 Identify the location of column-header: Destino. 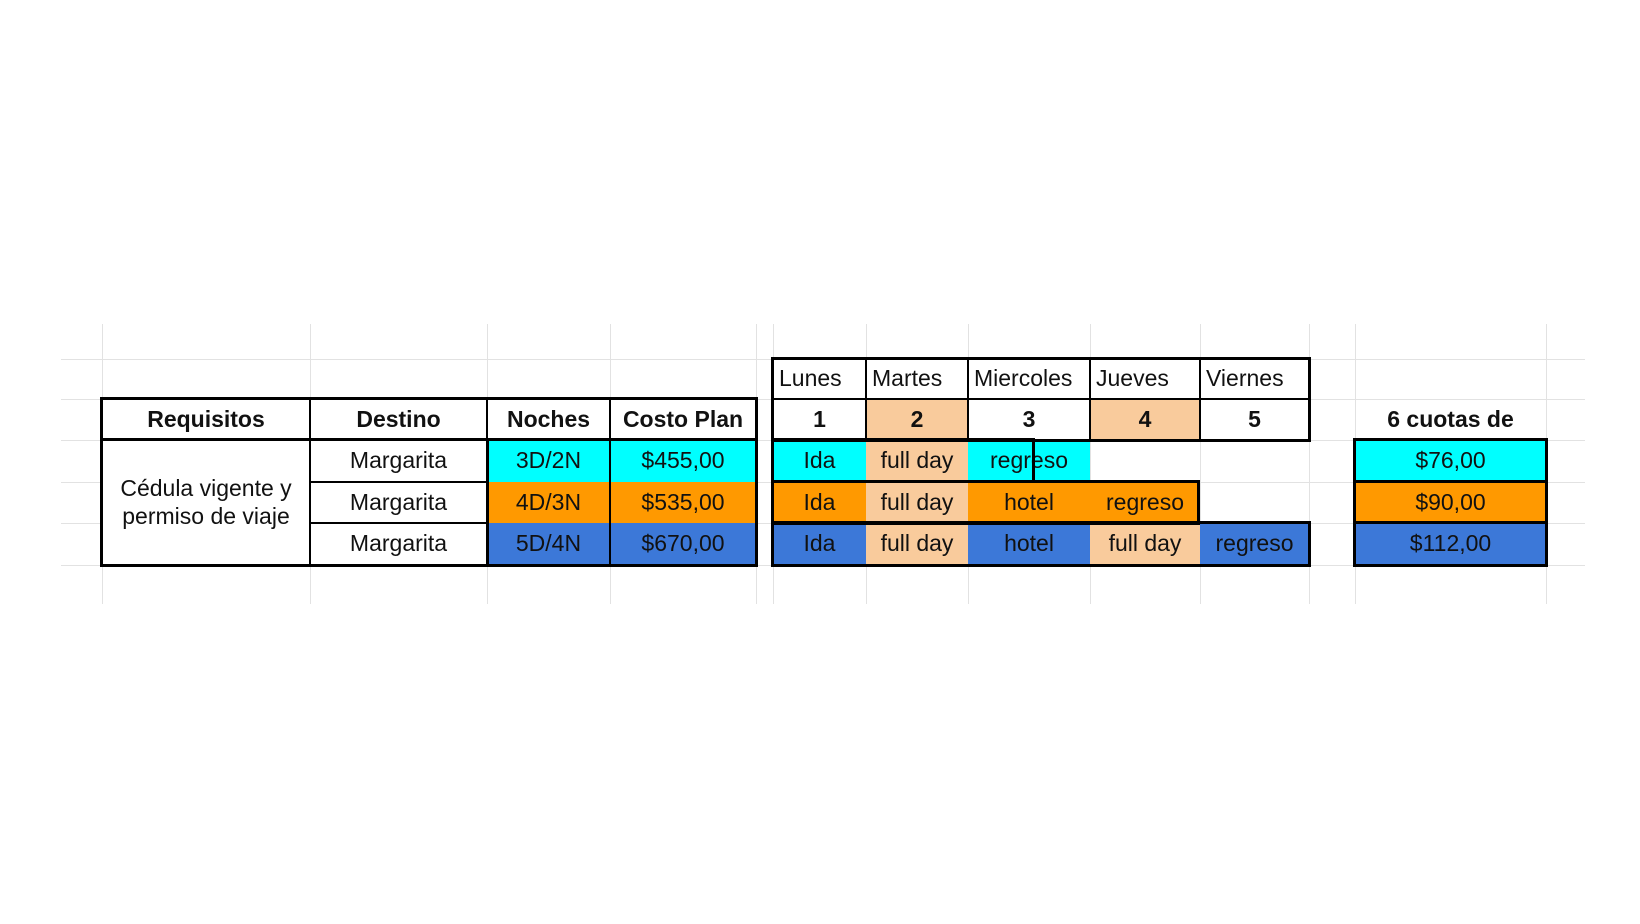
(398, 419).